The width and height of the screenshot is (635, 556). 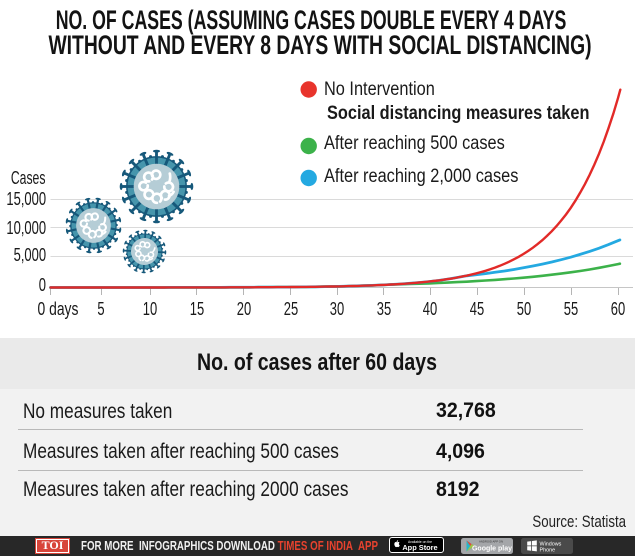 What do you see at coordinates (551, 545) in the screenshot?
I see `svg-text: Windows` at bounding box center [551, 545].